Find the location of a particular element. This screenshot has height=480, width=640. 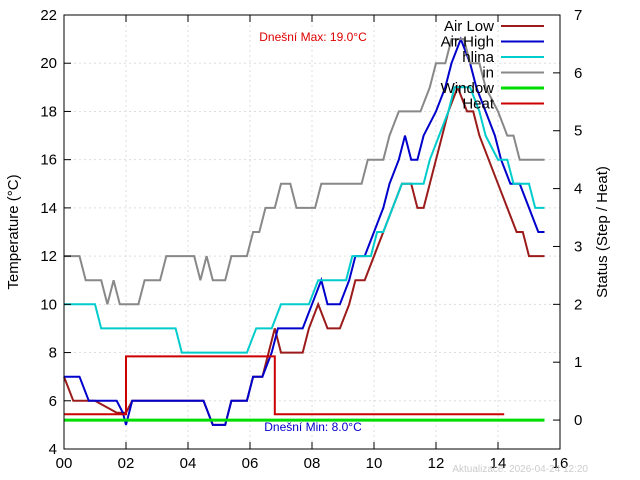

update-timestamp: Aktualizace: 2026-04-24 12:20 is located at coordinates (520, 469).